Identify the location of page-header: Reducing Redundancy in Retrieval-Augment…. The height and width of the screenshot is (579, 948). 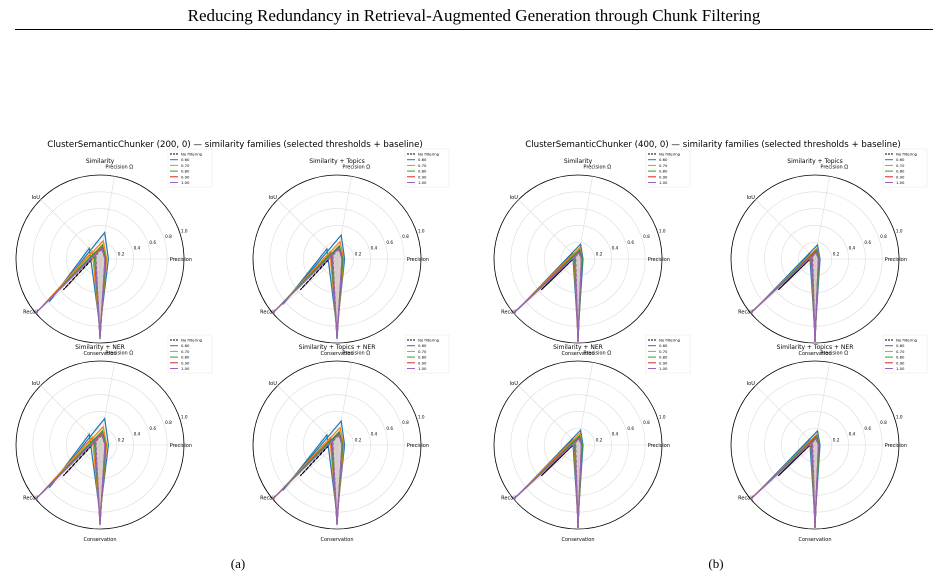
(474, 15).